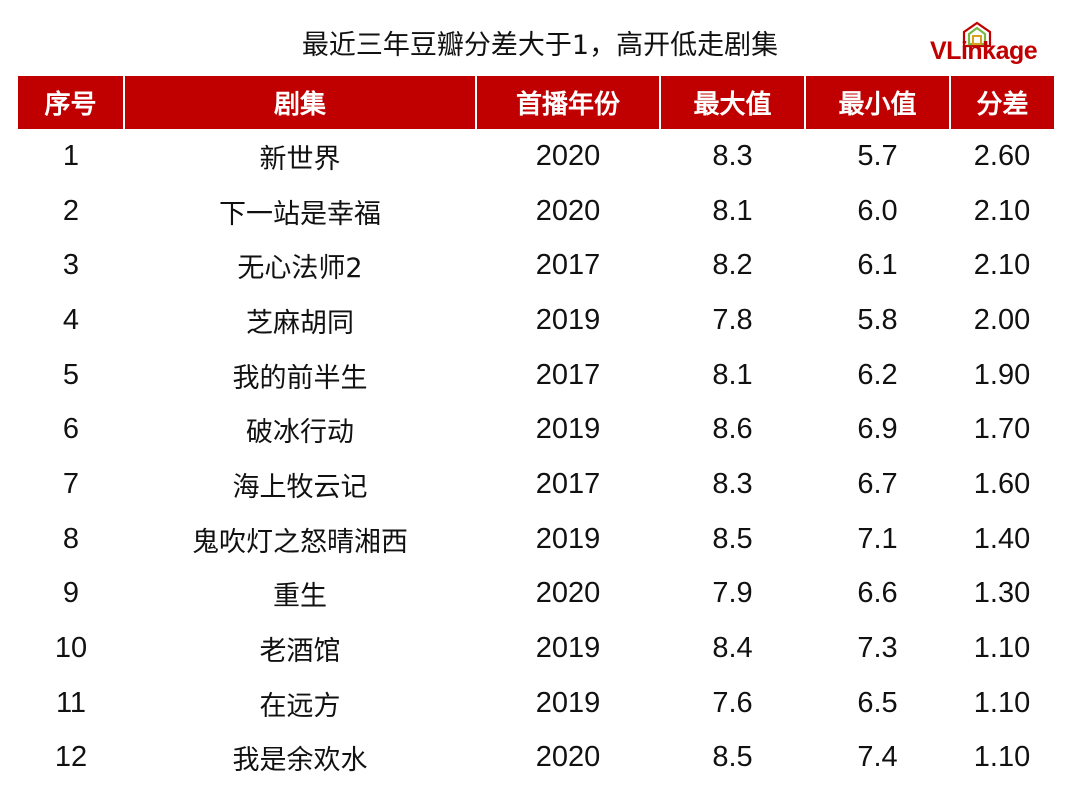 This screenshot has width=1080, height=795. I want to click on row-index-cell: 8, so click(71, 538).